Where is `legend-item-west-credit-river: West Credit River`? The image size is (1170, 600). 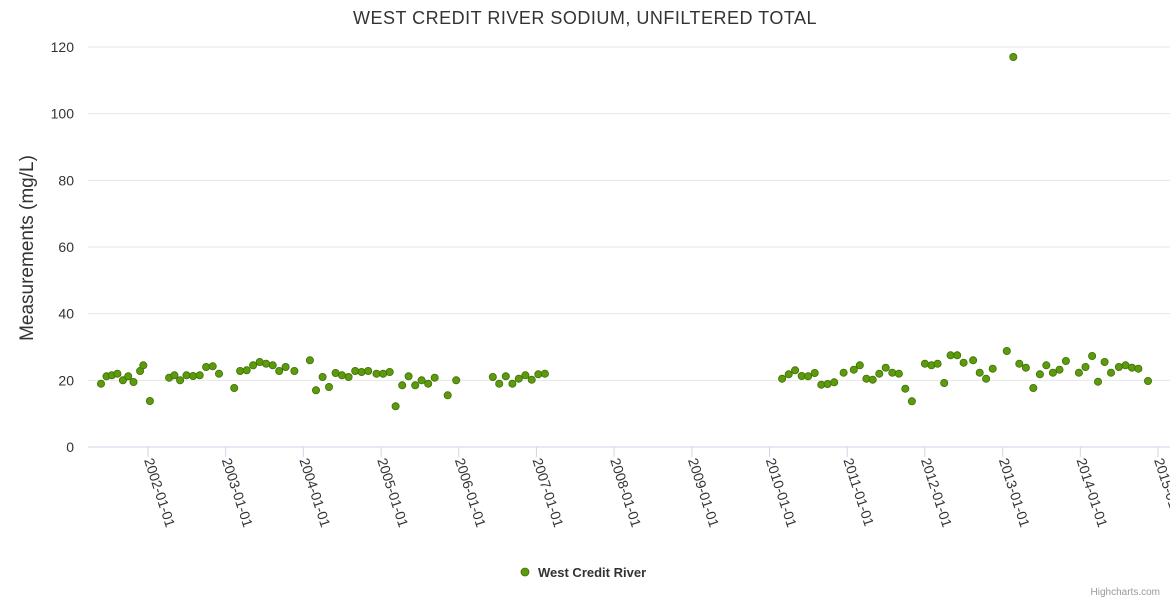 legend-item-west-credit-river: West Credit River is located at coordinates (592, 572).